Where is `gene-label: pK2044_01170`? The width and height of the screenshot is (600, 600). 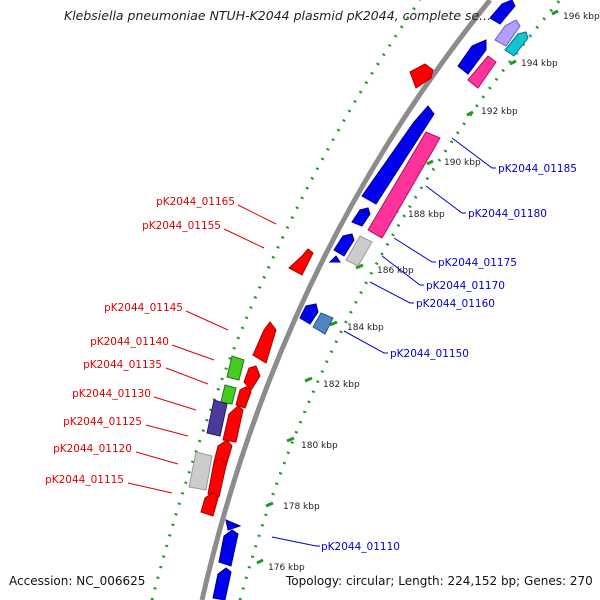
gene-label: pK2044_01170 is located at coordinates (465, 286).